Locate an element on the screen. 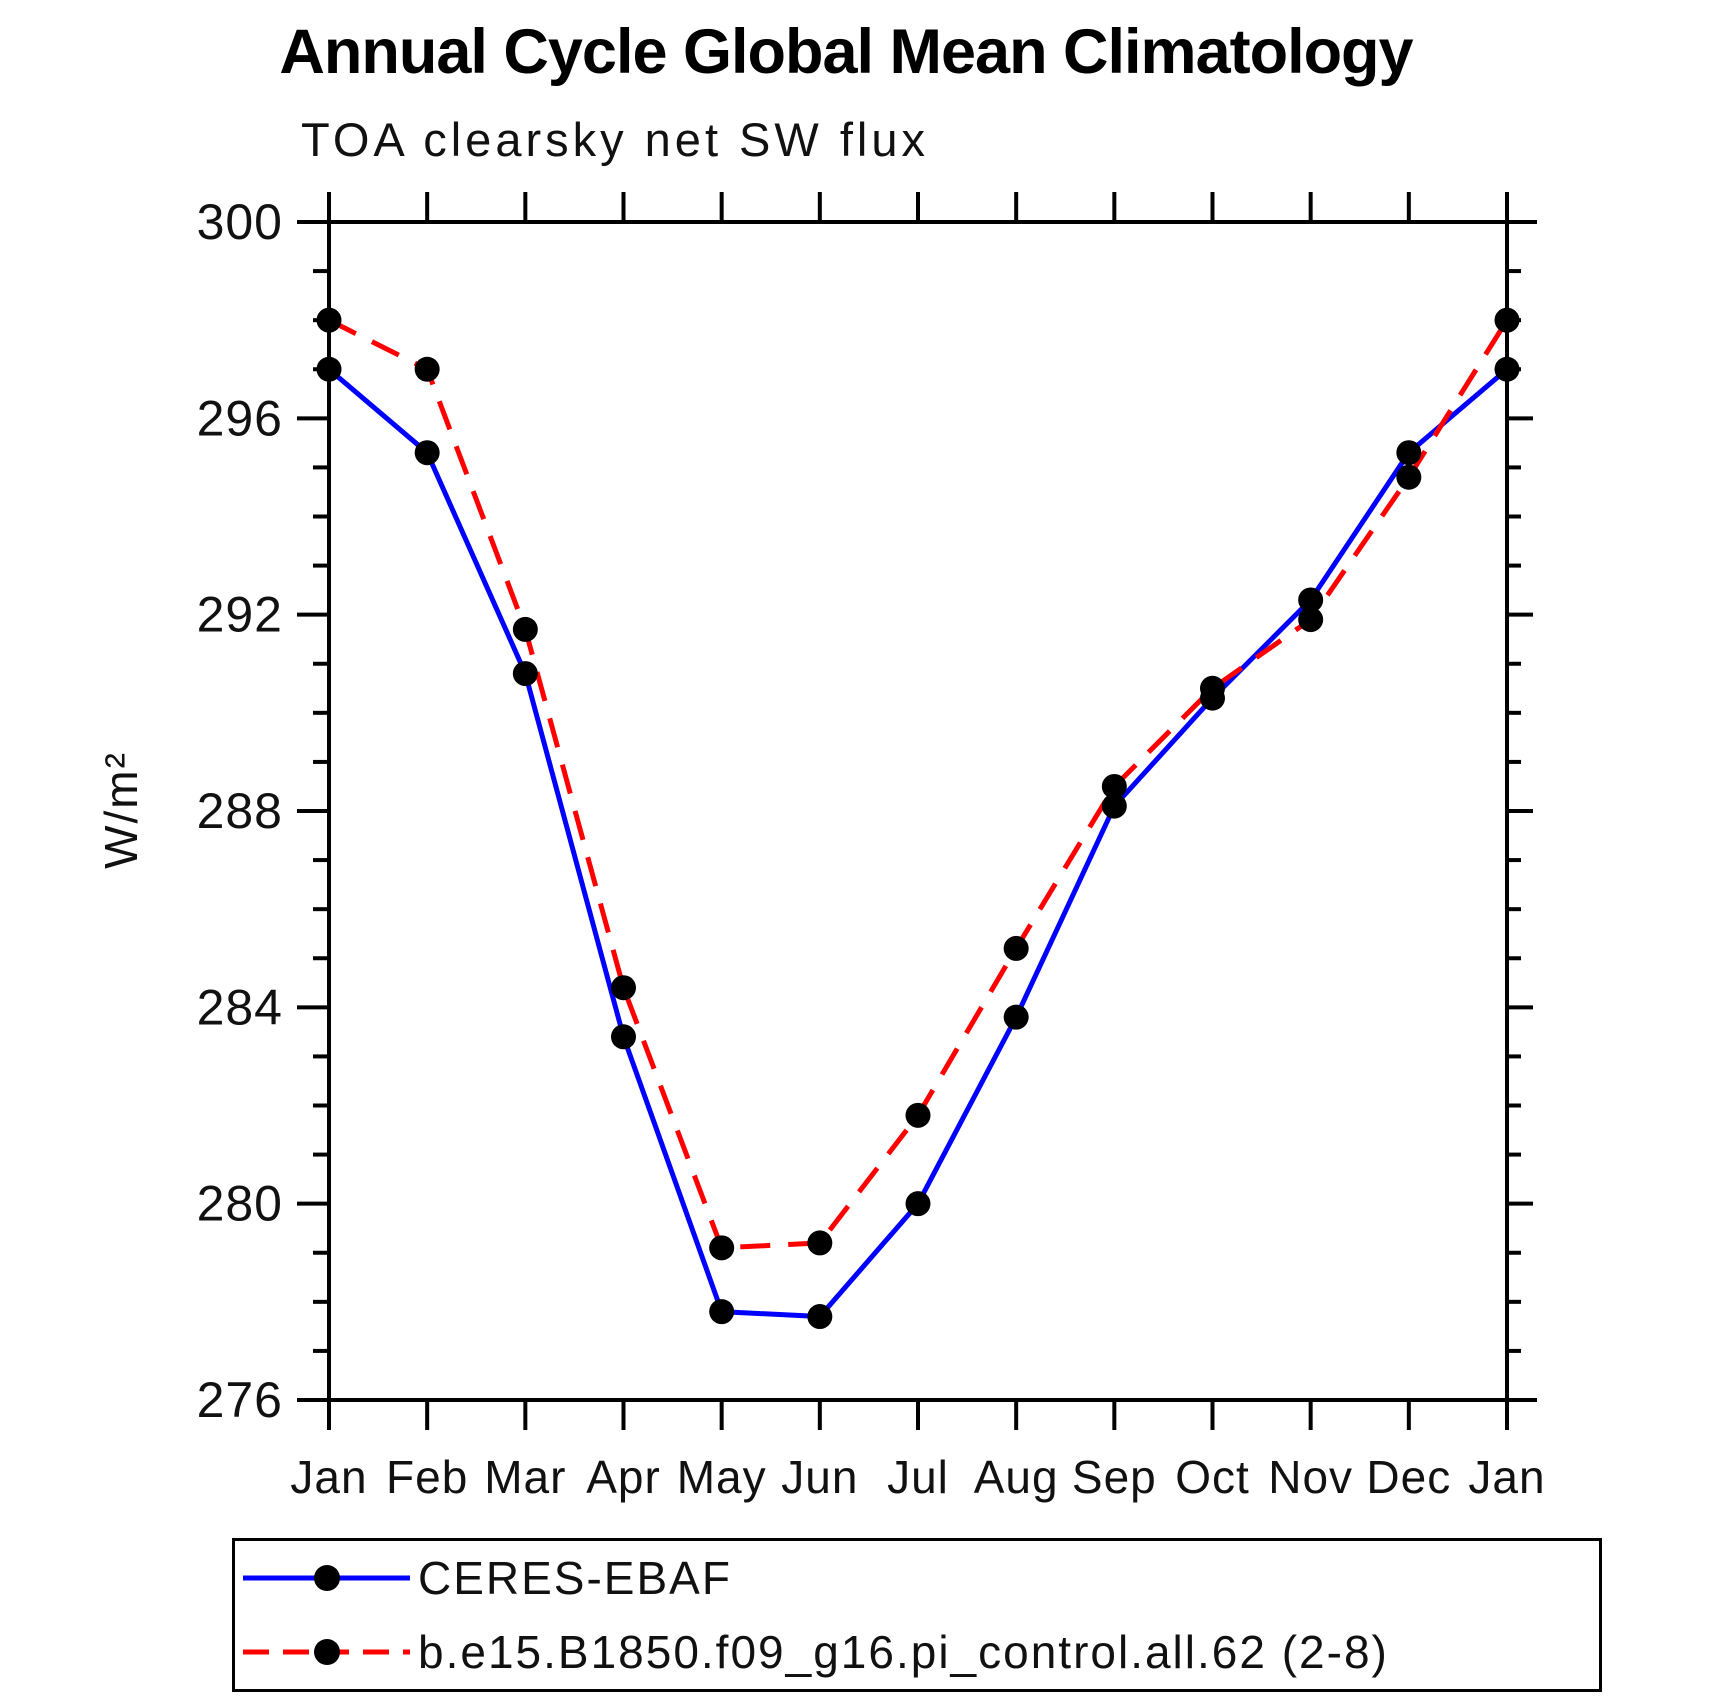  legend-item-ceres-ebaf: CERES-EBAF is located at coordinates (917, 1578).